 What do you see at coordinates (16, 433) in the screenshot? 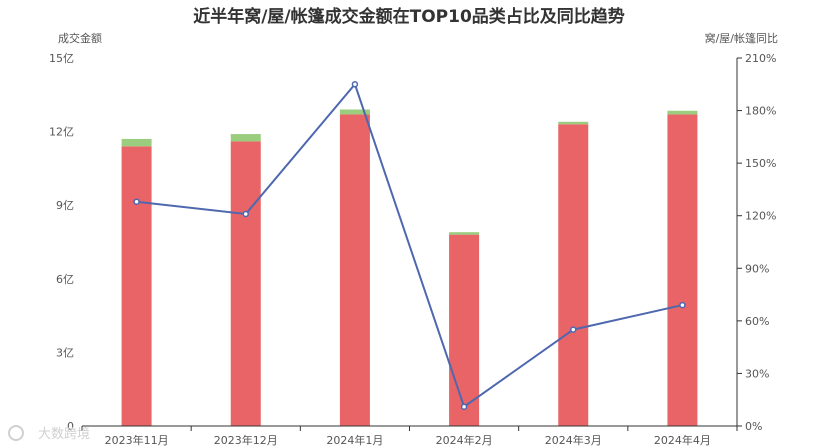
I see `watermark-logo-icon` at bounding box center [16, 433].